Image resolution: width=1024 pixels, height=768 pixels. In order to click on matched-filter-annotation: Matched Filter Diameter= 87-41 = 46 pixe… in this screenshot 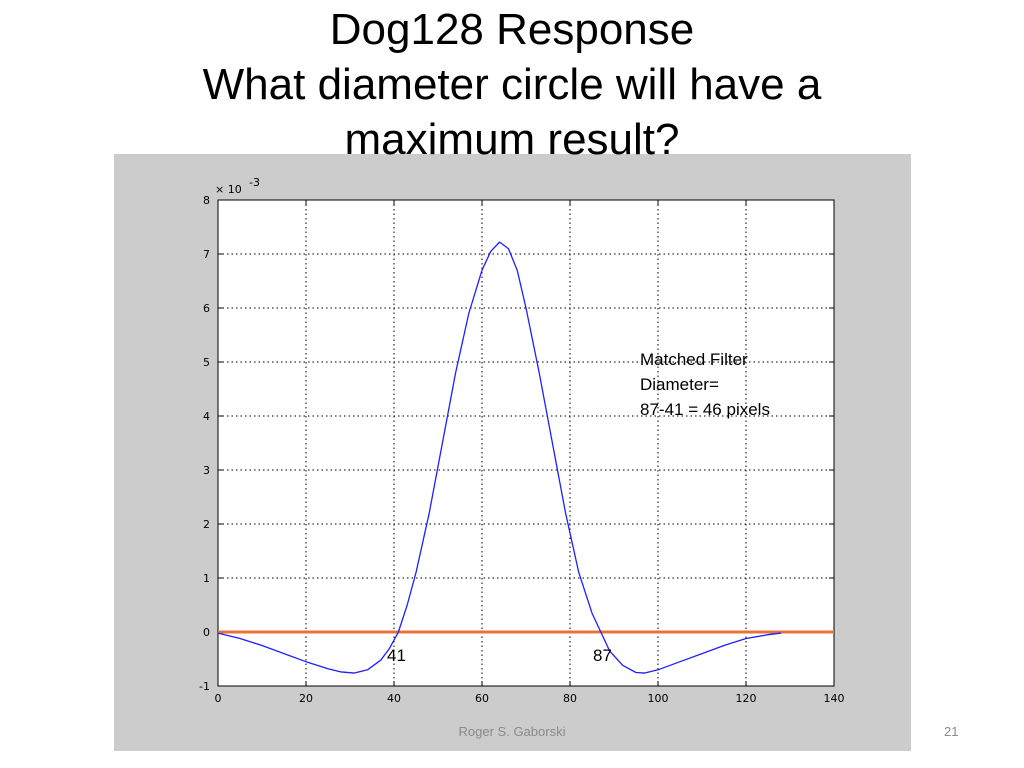, I will do `click(705, 384)`.